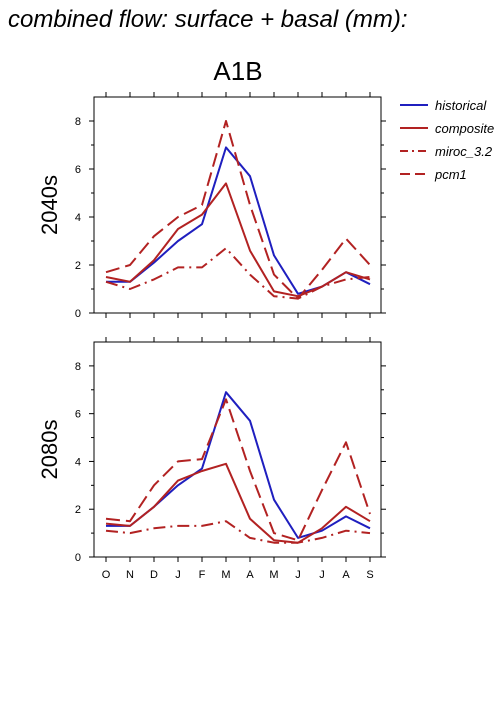  What do you see at coordinates (238, 240) in the screenshot?
I see `series-line-composite-2040s` at bounding box center [238, 240].